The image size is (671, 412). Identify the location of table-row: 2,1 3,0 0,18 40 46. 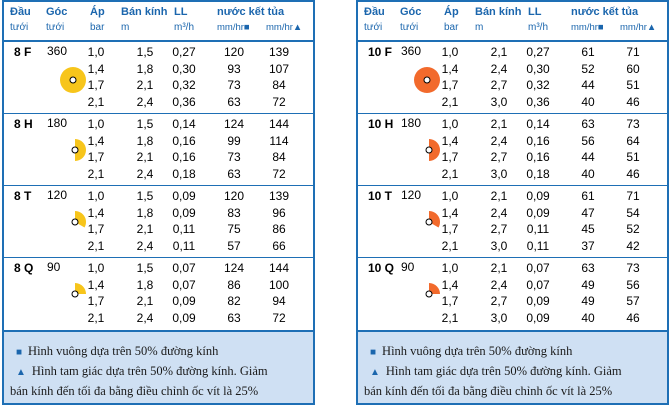
(512, 174).